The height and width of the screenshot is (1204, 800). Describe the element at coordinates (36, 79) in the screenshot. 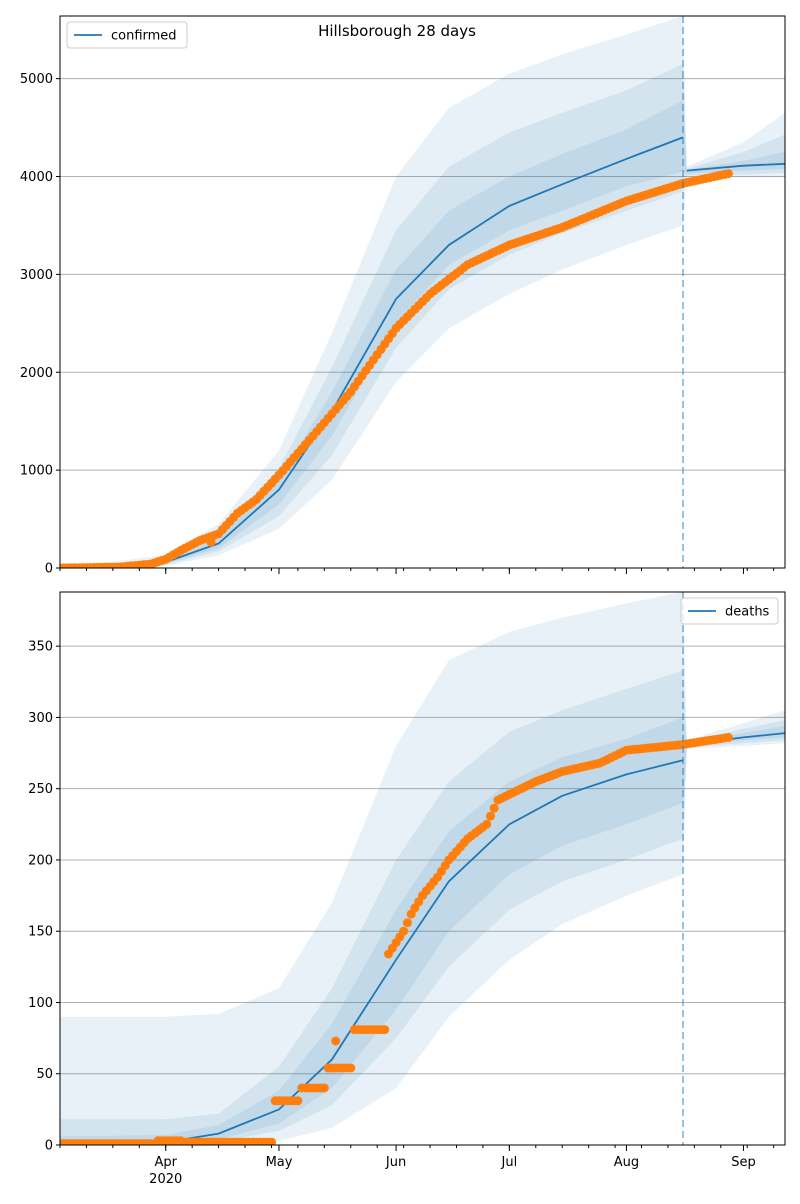

I see `y-tick-label: 5000` at that location.